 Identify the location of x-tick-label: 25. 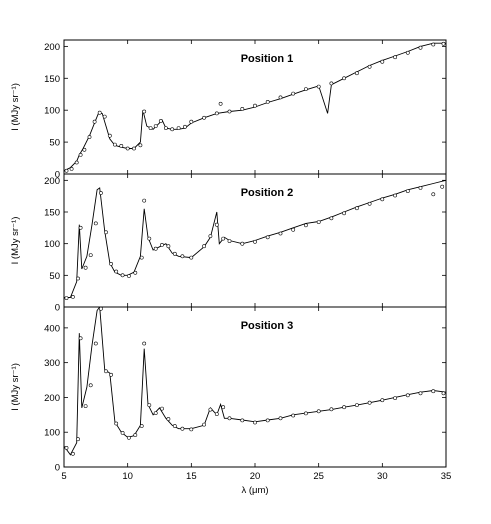
(318, 476).